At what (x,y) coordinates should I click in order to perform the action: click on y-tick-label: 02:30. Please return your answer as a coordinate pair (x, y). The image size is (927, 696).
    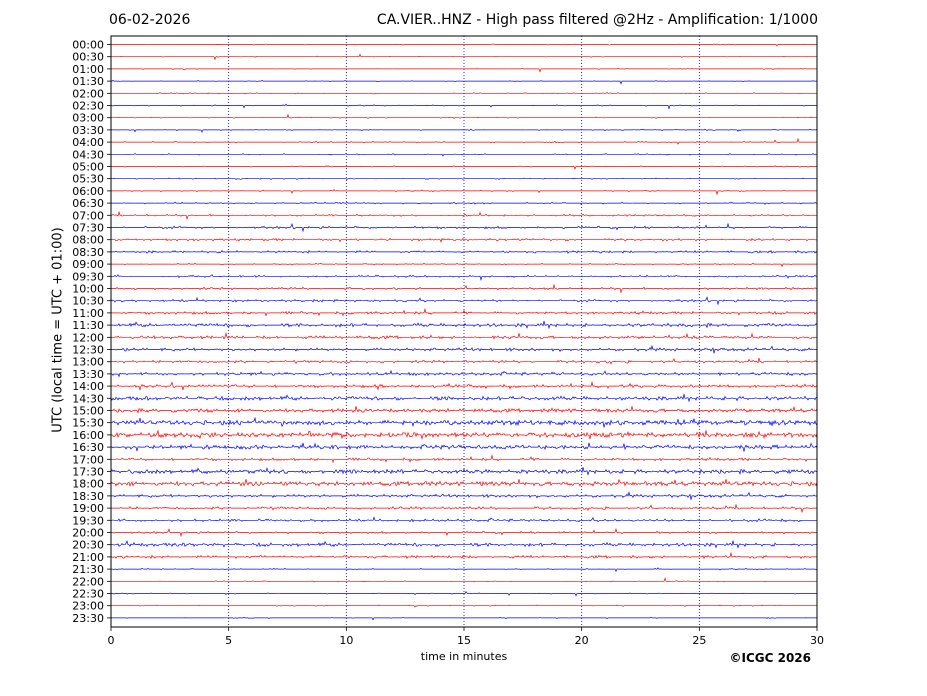
    Looking at the image, I should click on (88, 106).